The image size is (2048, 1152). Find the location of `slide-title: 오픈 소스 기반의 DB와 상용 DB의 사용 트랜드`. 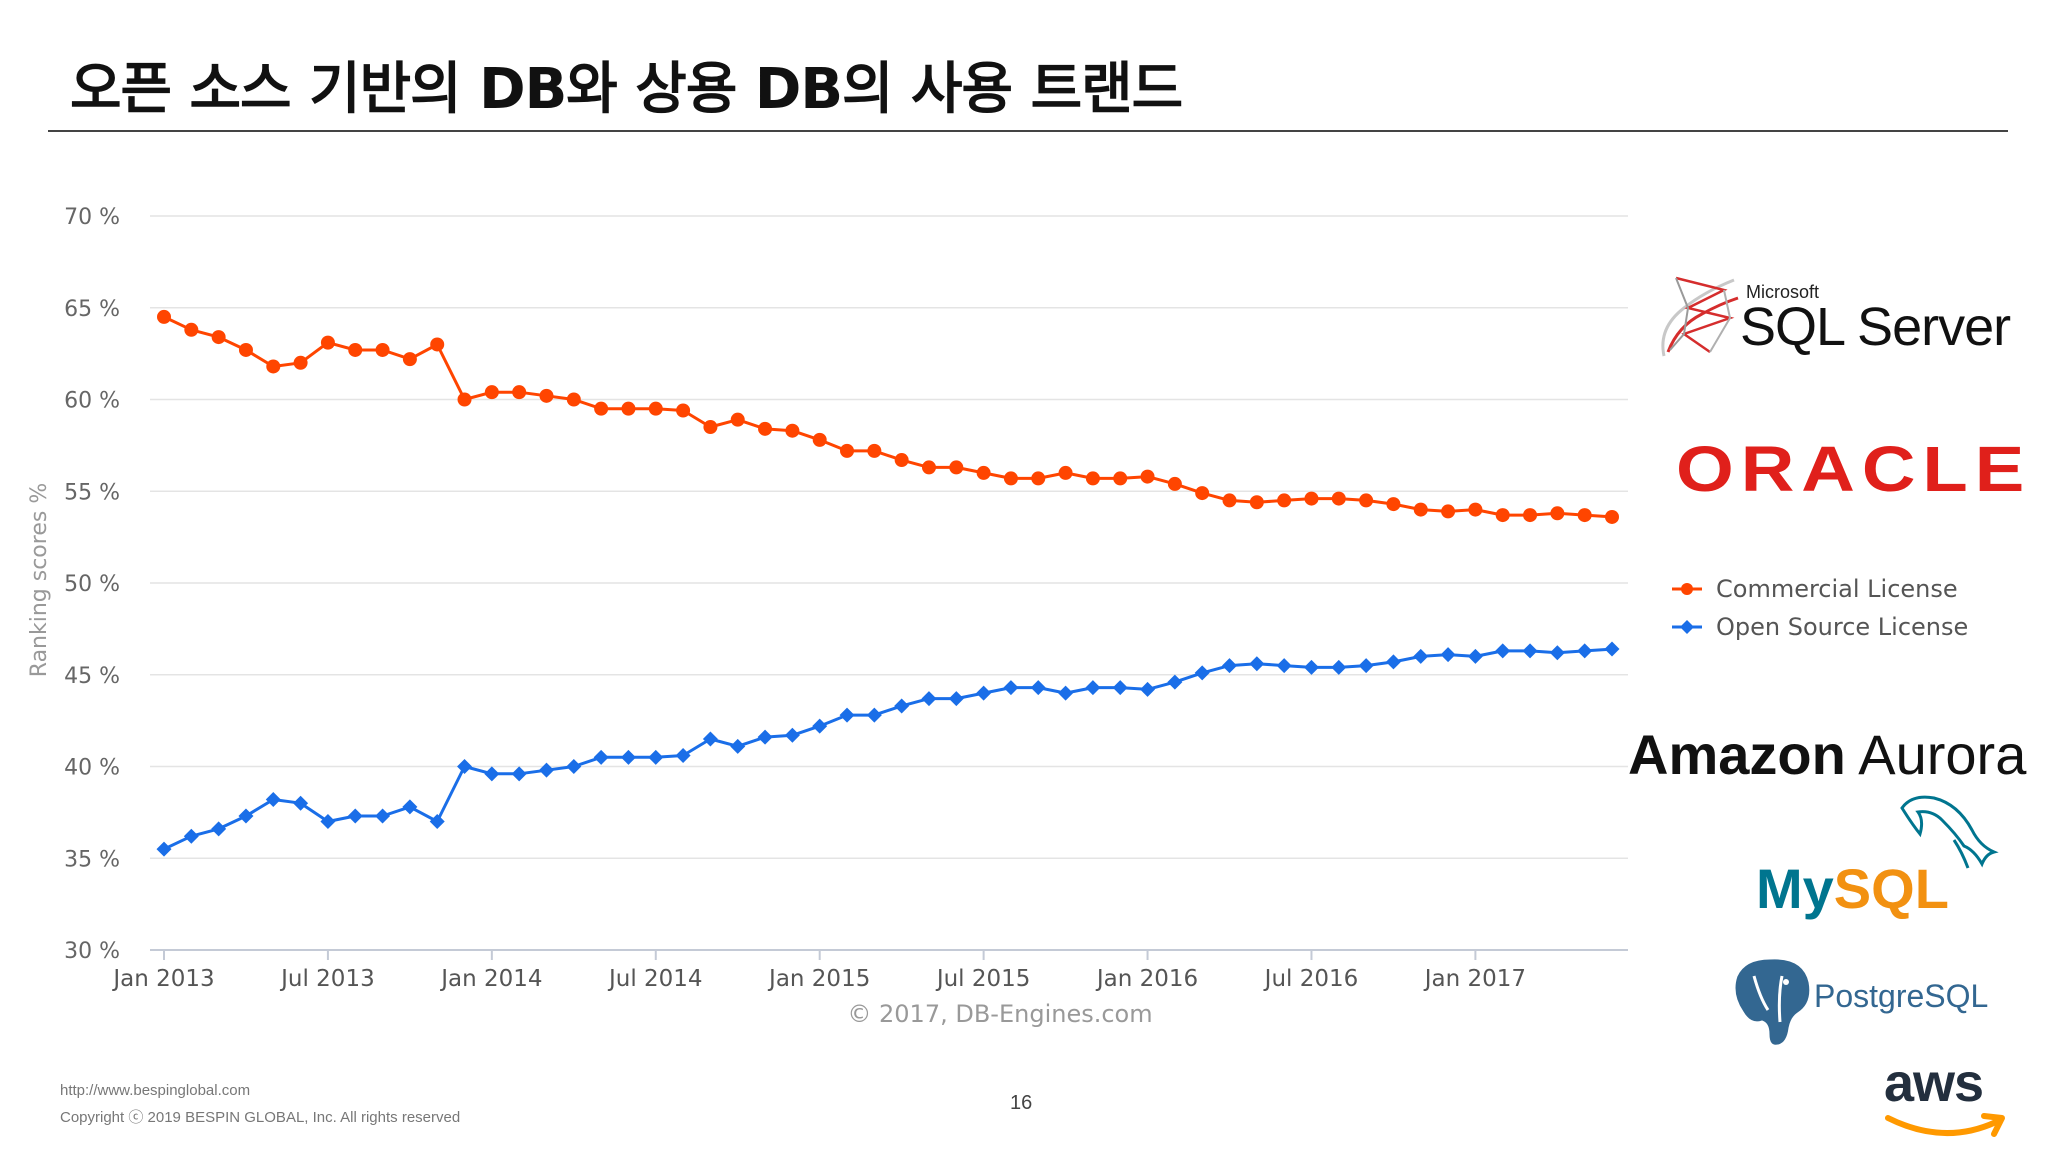

slide-title: 오픈 소스 기반의 DB와 상용 DB의 사용 트랜드 is located at coordinates (626, 89).